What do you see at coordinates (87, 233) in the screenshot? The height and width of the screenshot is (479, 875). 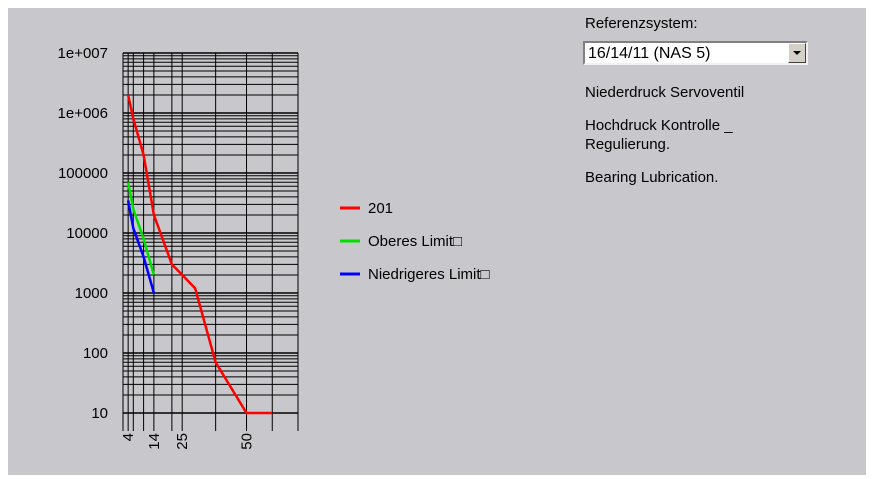 I see `y-tick-label: 10000` at bounding box center [87, 233].